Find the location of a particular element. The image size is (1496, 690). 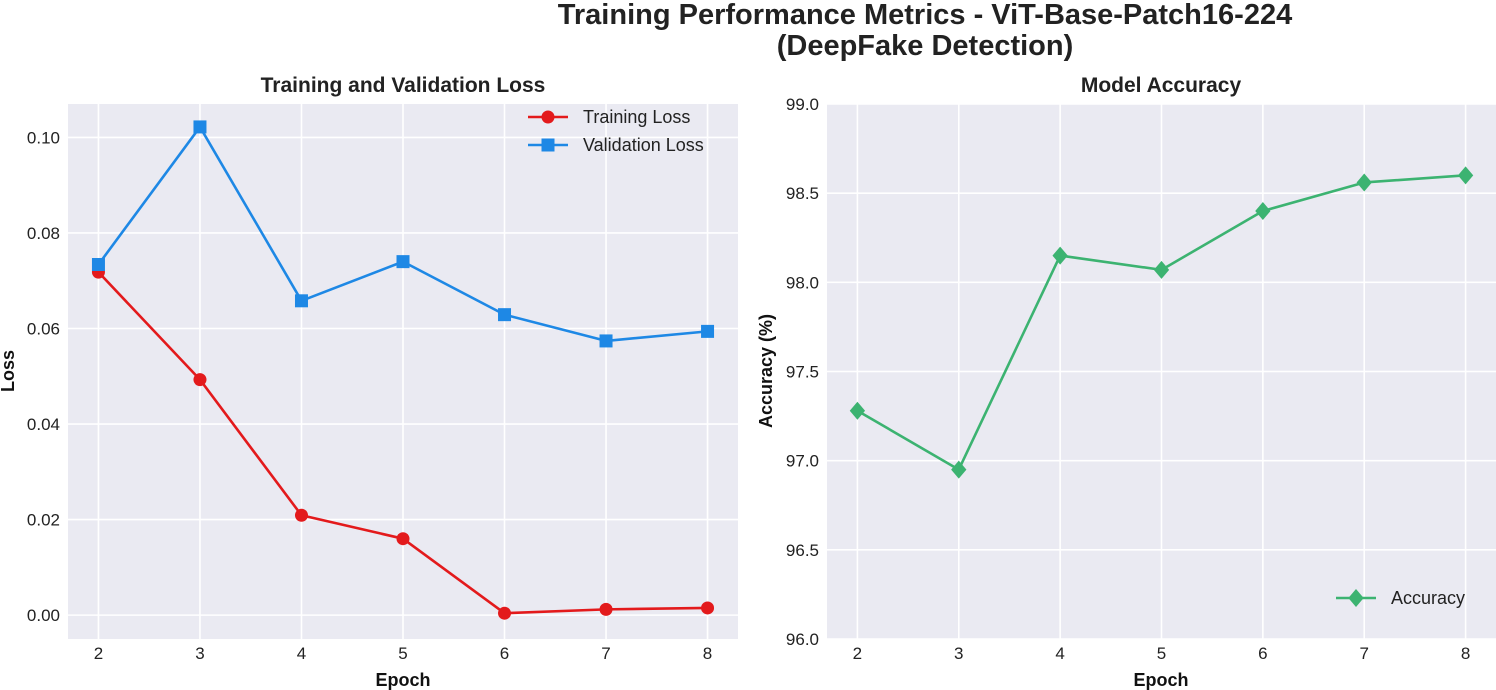

loss-x-tick-label: 6 is located at coordinates (504, 653).